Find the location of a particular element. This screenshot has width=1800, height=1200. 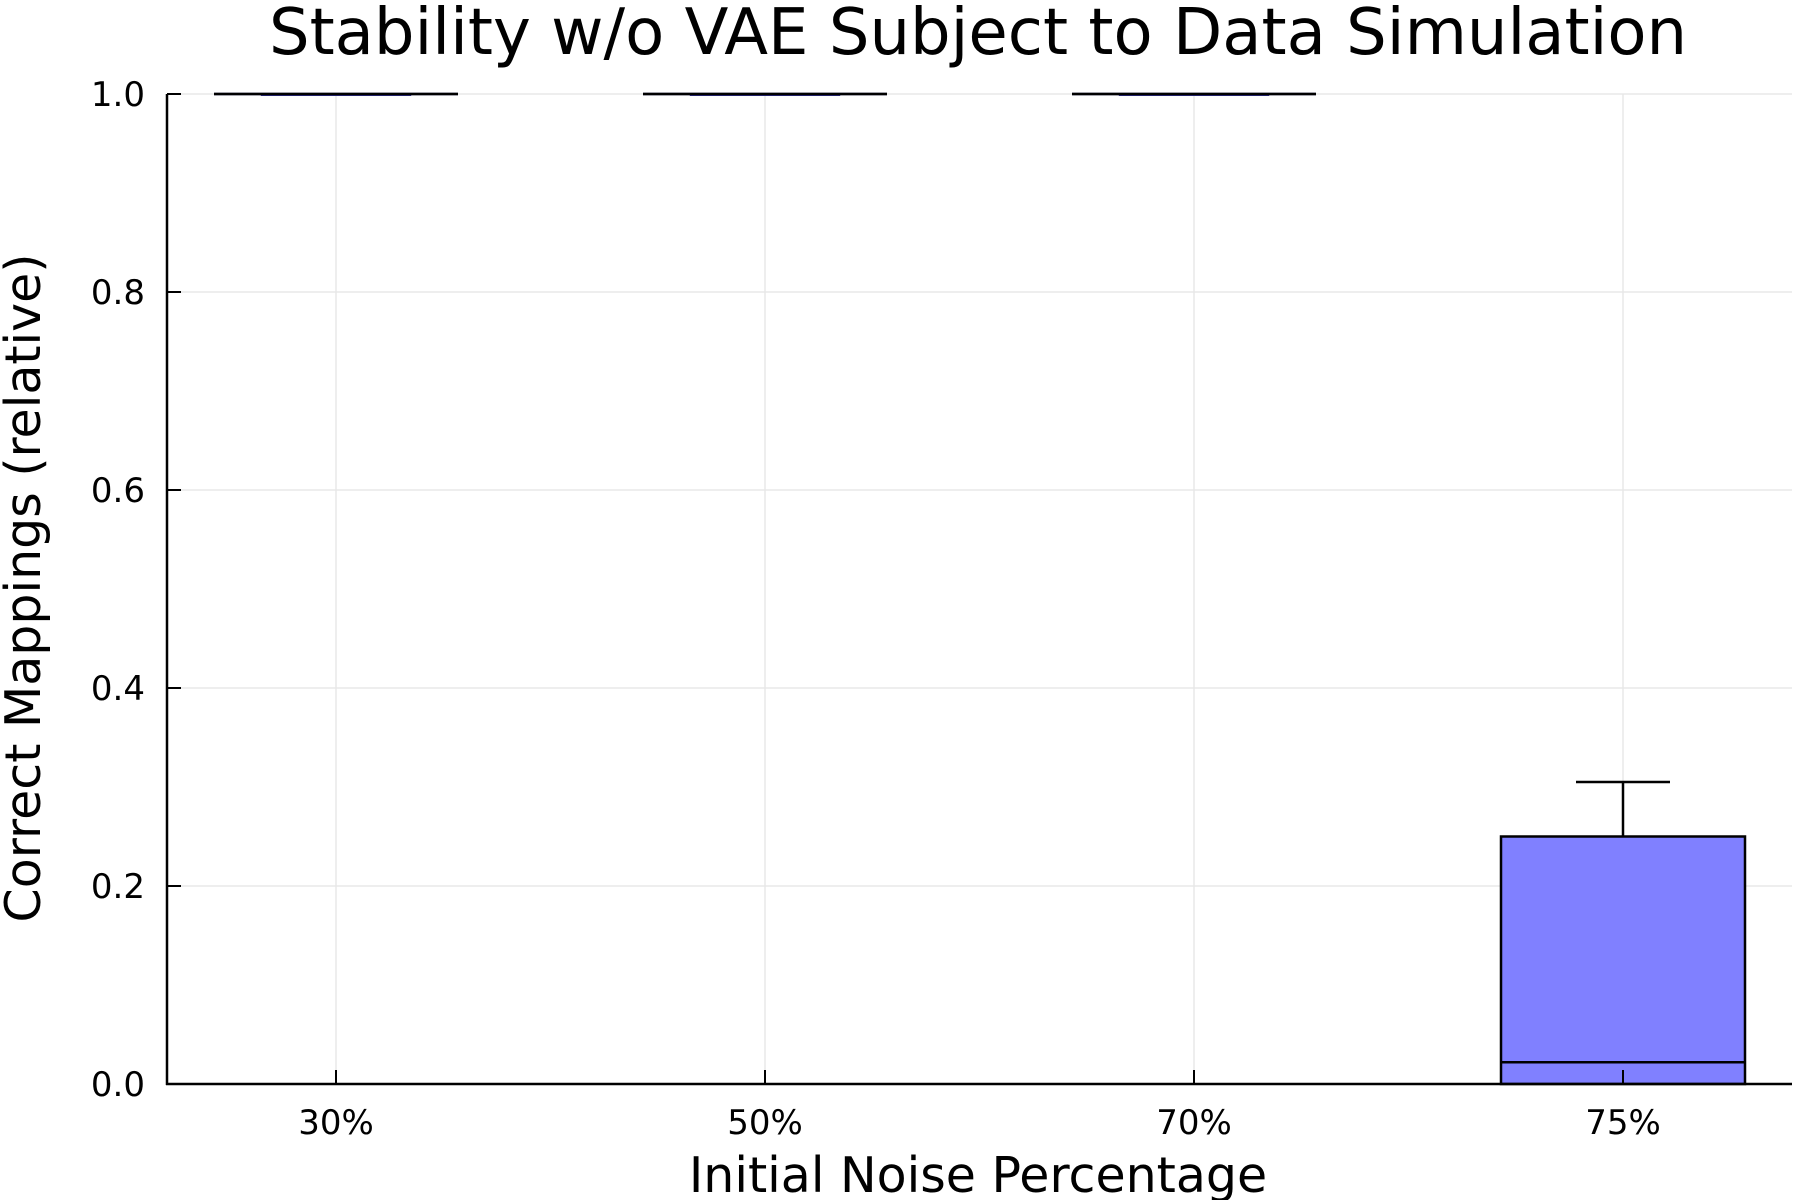

y-tick-label: 0.0 is located at coordinates (118, 1085).